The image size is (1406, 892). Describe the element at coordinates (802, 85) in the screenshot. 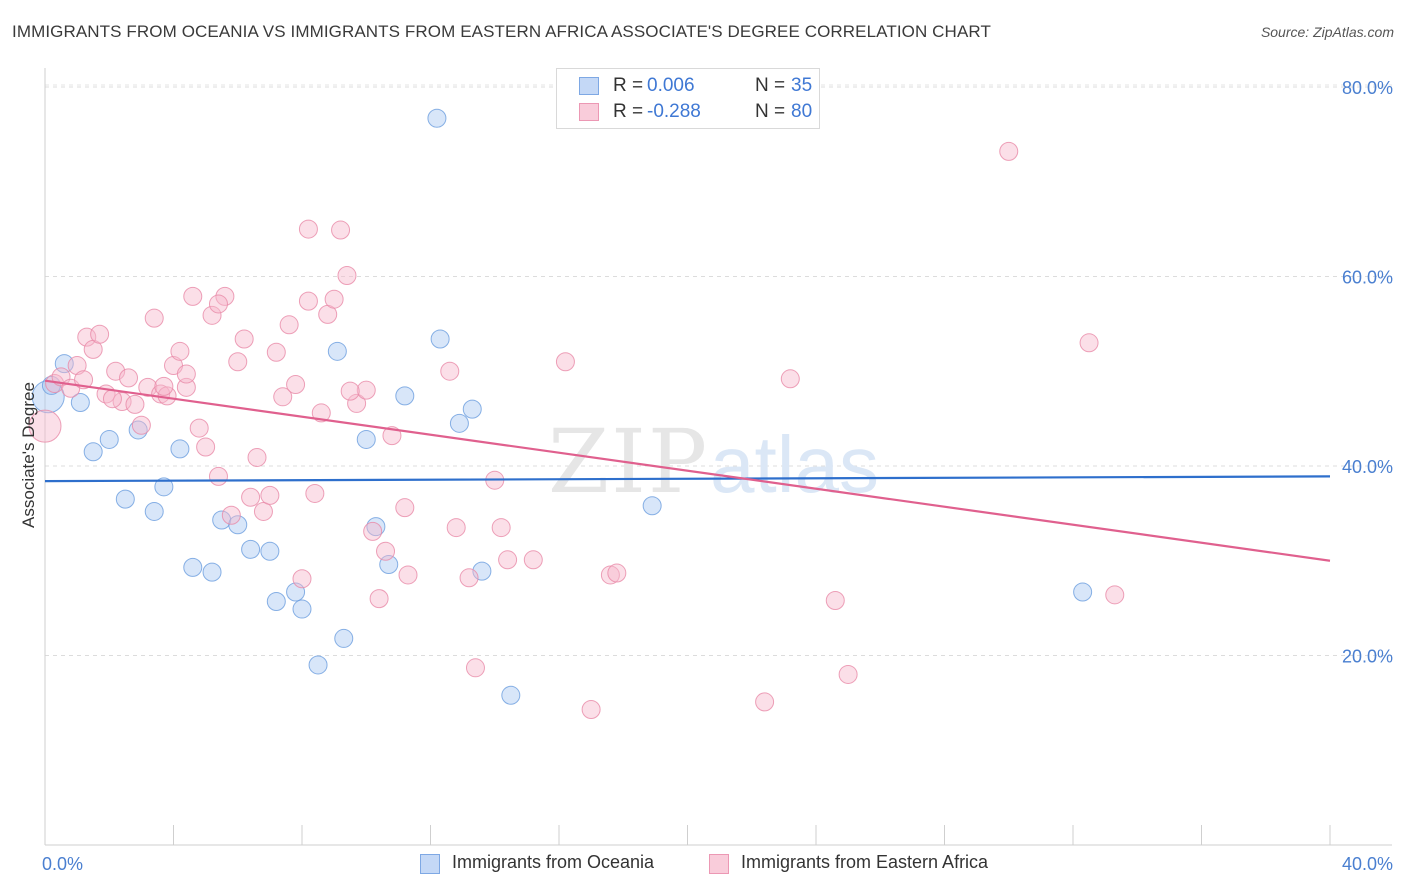

I see `n-value: 35` at that location.